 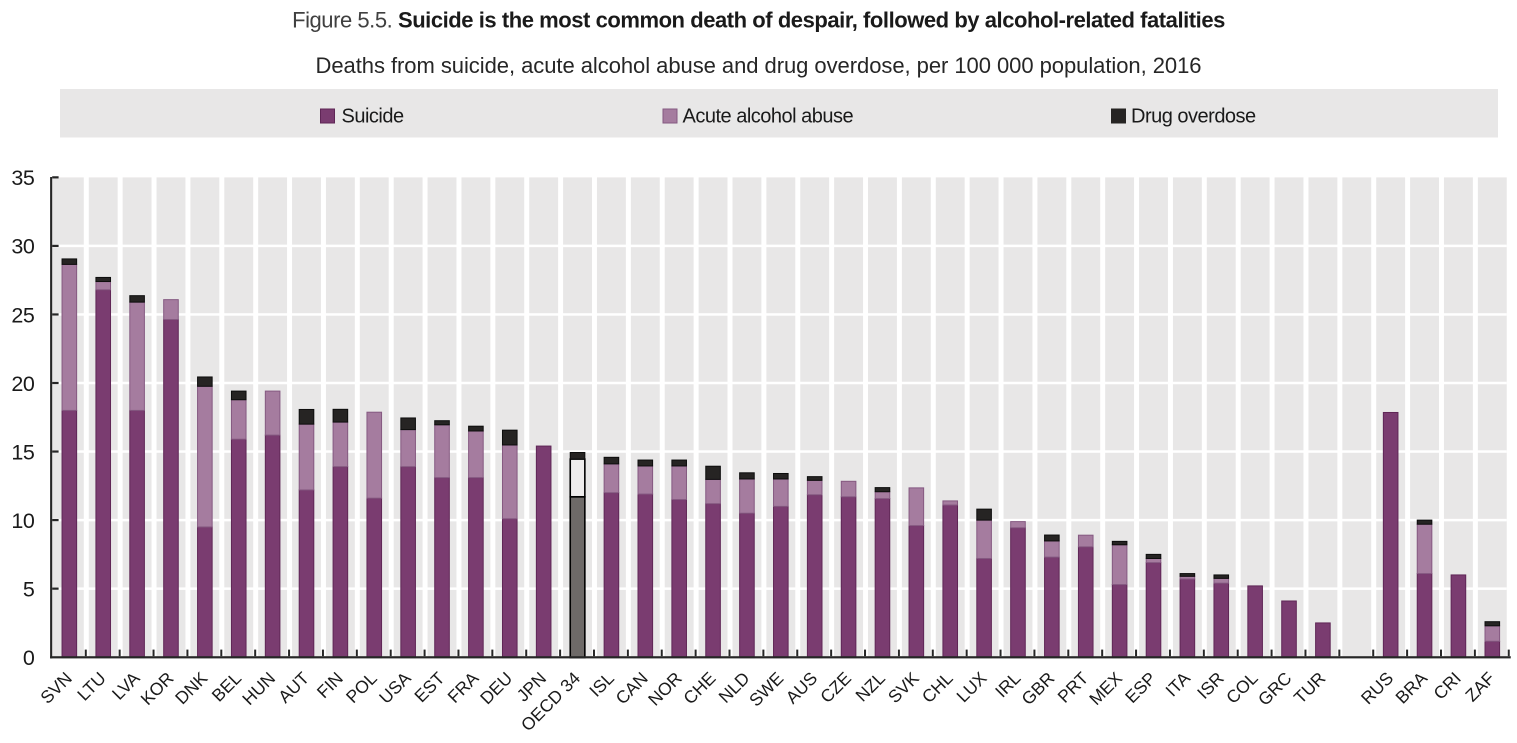 I want to click on svg-text: Drug overdose, so click(x=1193, y=117).